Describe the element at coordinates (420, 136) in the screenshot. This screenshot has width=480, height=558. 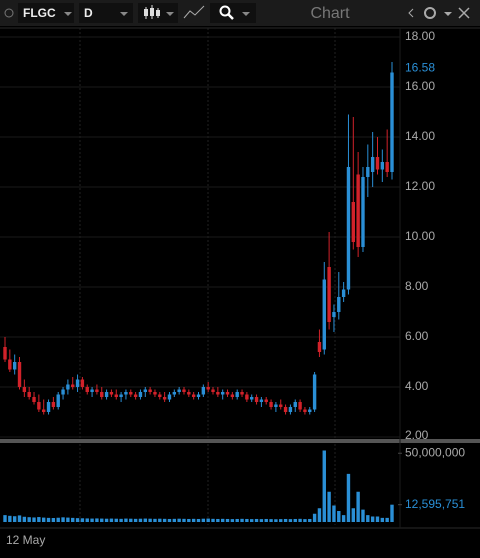
I see `y-tick-label: 14.00` at that location.